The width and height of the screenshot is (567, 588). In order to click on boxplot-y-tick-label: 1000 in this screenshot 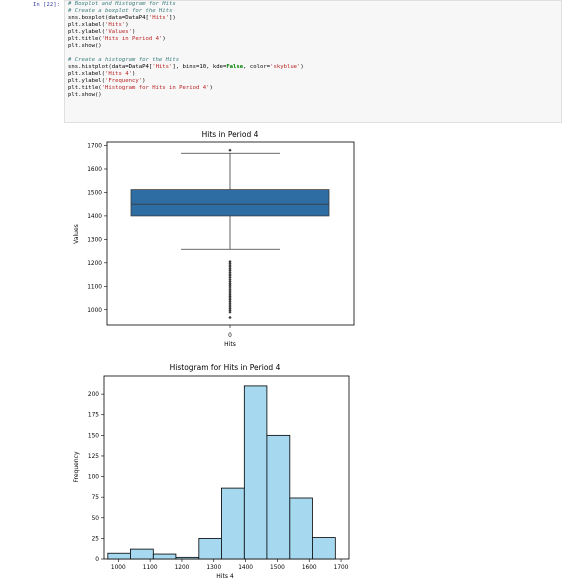, I will do `click(94, 311)`.